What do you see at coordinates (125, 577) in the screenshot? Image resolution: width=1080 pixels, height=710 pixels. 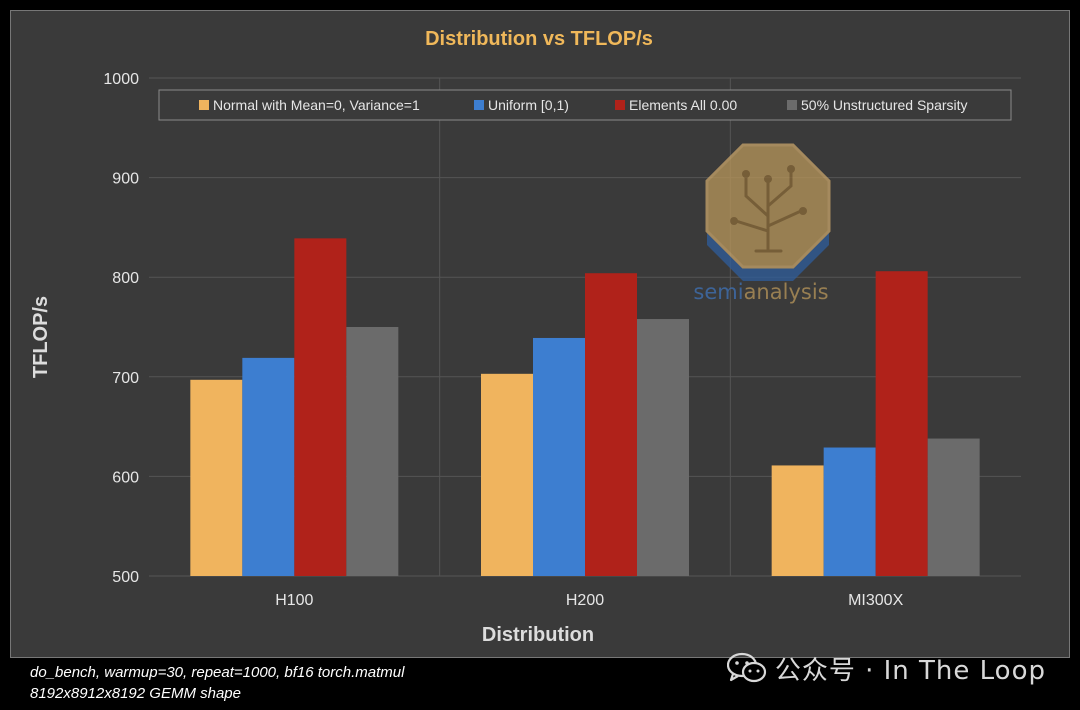 I see `y-tick-label: 500` at bounding box center [125, 577].